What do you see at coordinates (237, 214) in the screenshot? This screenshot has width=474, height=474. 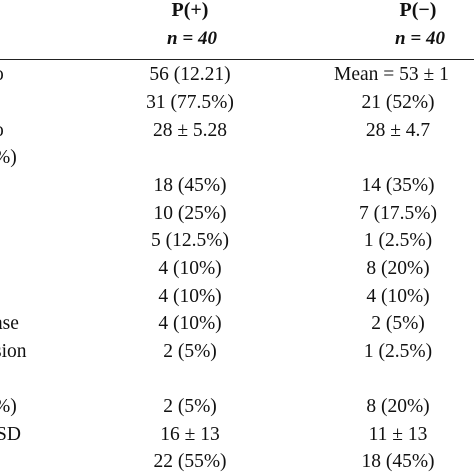 I see `table-row: 10 (25%) 7 (17.5%)` at bounding box center [237, 214].